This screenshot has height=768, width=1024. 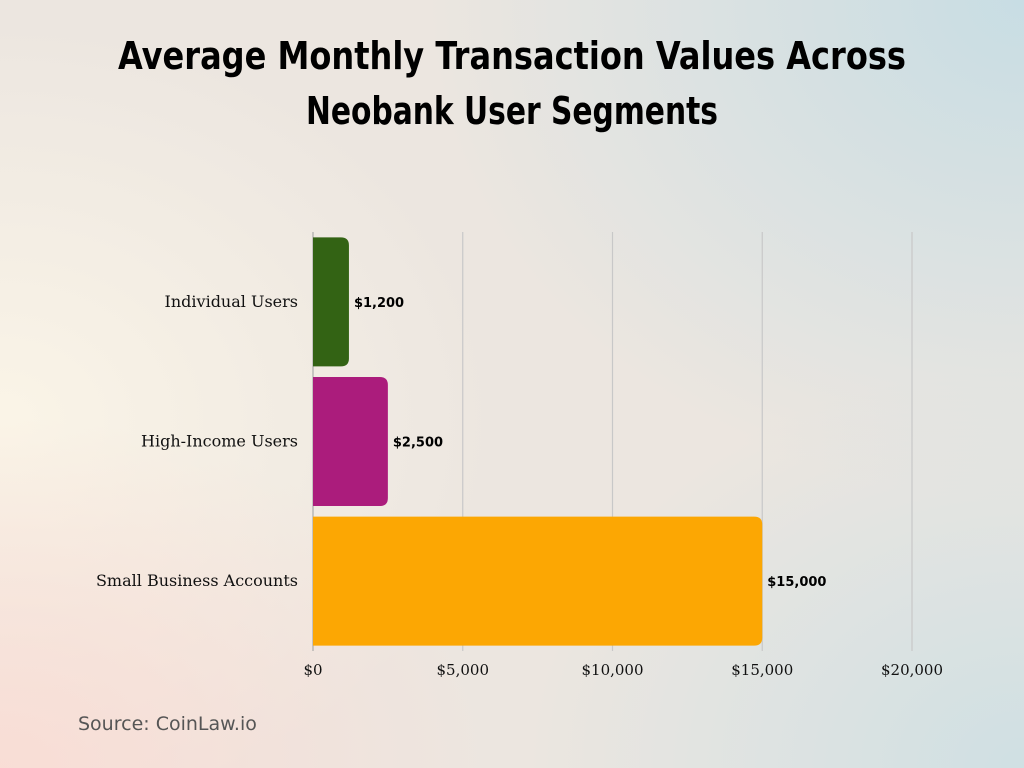 What do you see at coordinates (912, 670) in the screenshot?
I see `x-tick-label: $20,000` at bounding box center [912, 670].